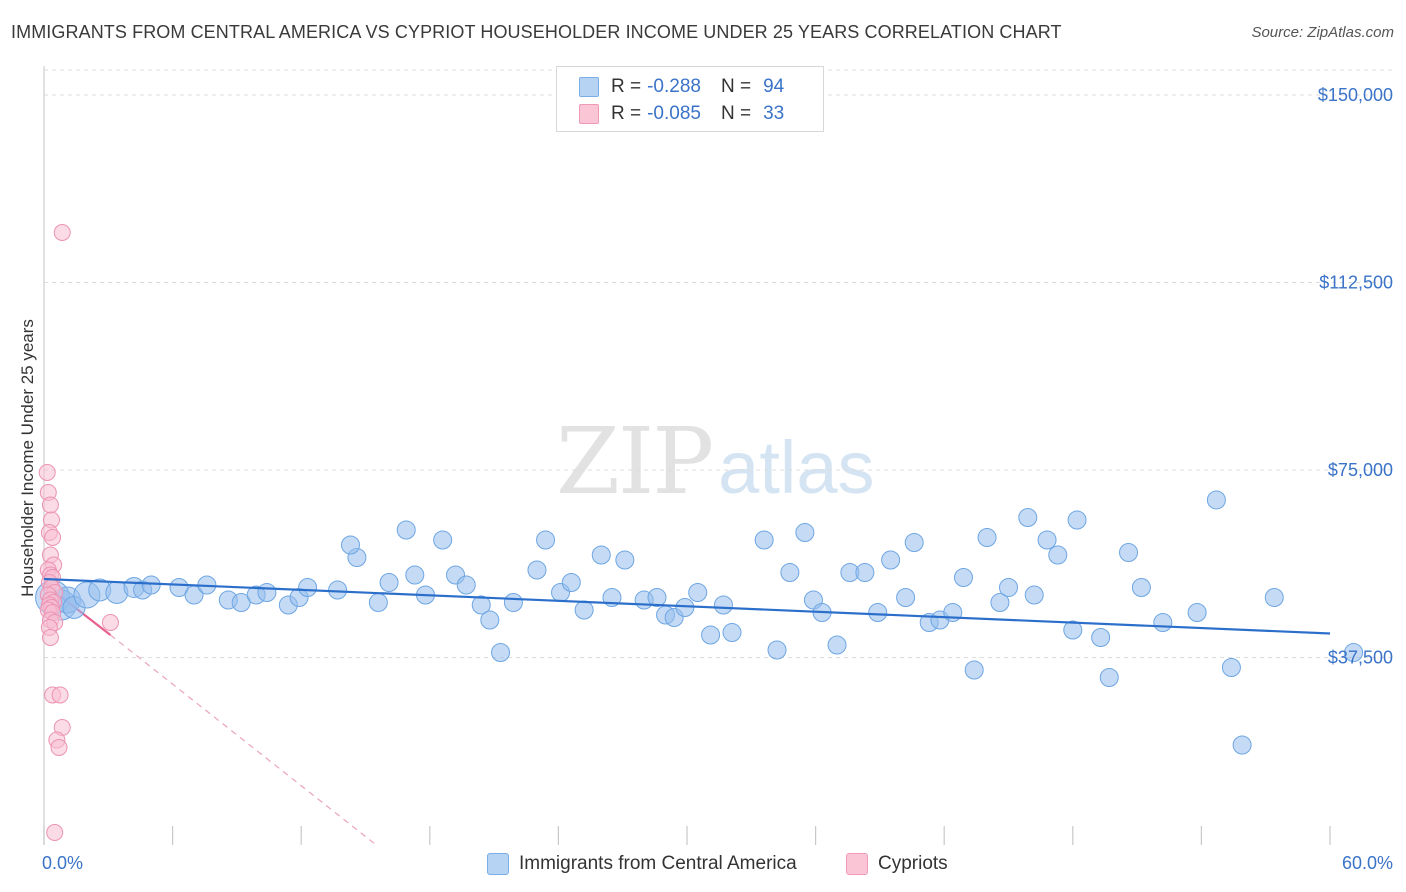 The width and height of the screenshot is (1406, 892). What do you see at coordinates (243, 740) in the screenshot?
I see `cypriots-trend-extension` at bounding box center [243, 740].